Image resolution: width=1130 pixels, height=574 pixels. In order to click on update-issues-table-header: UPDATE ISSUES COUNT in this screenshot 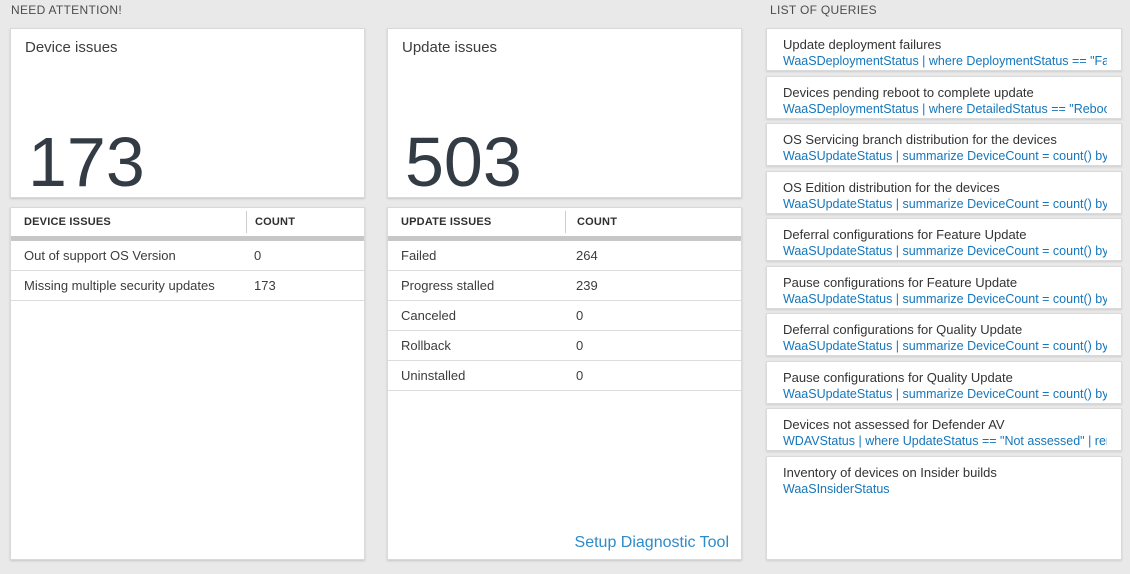, I will do `click(564, 222)`.